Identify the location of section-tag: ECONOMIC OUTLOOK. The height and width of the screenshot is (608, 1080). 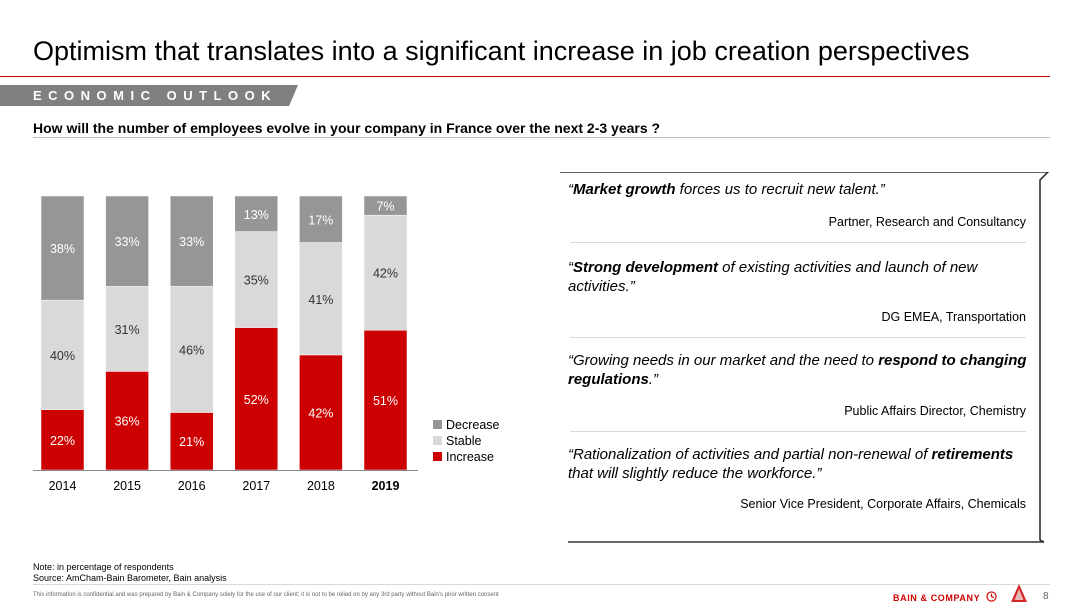
(149, 95).